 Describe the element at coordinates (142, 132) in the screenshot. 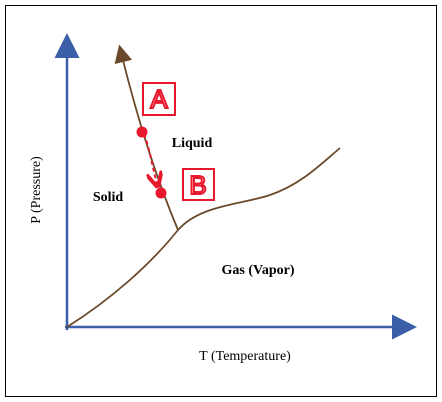

I see `point-a` at that location.